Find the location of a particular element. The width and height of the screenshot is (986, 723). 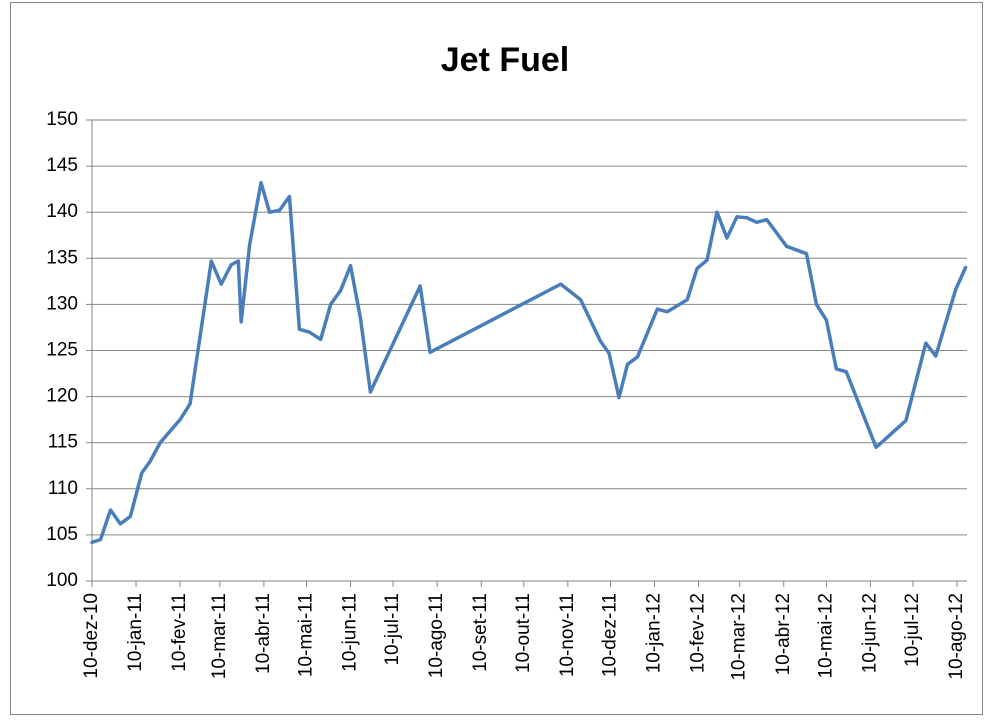

x-tick-label: 10-mar-12 is located at coordinates (739, 637).